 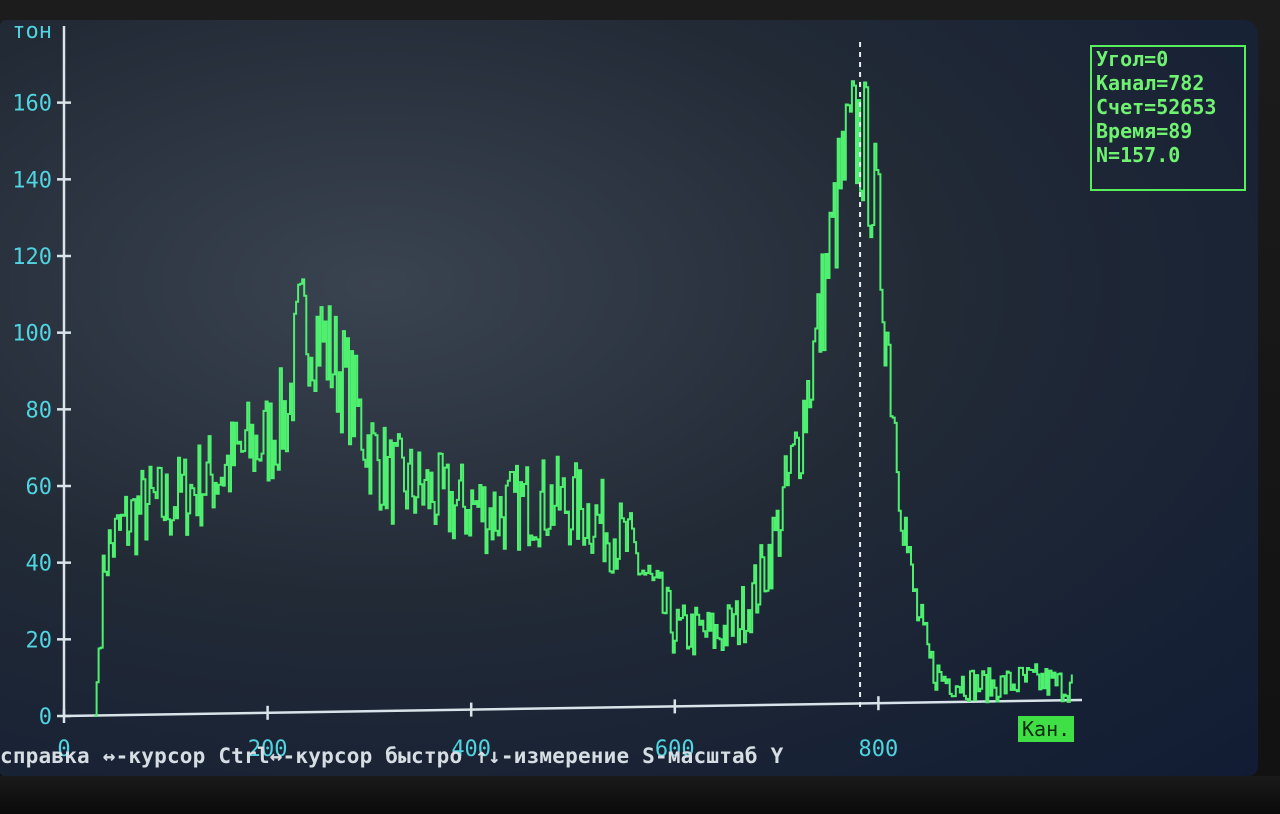 What do you see at coordinates (471, 749) in the screenshot?
I see `x-tick-label: 400` at bounding box center [471, 749].